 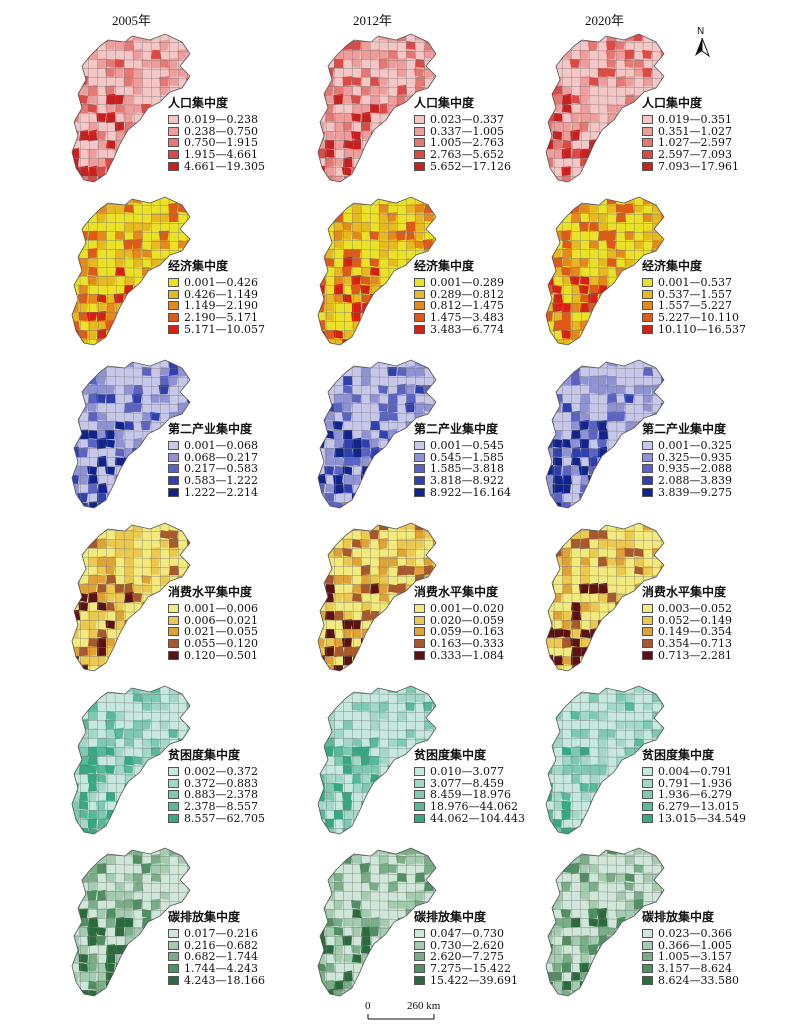 I want to click on legend-range-label: 2.378—8.557, so click(x=221, y=807).